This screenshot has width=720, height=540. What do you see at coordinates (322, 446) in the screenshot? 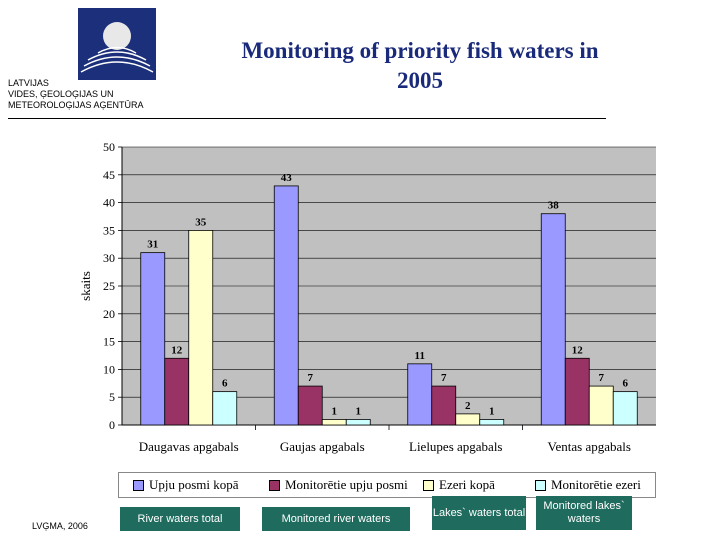
I see `category-label: Gaujas apgabals` at bounding box center [322, 446].